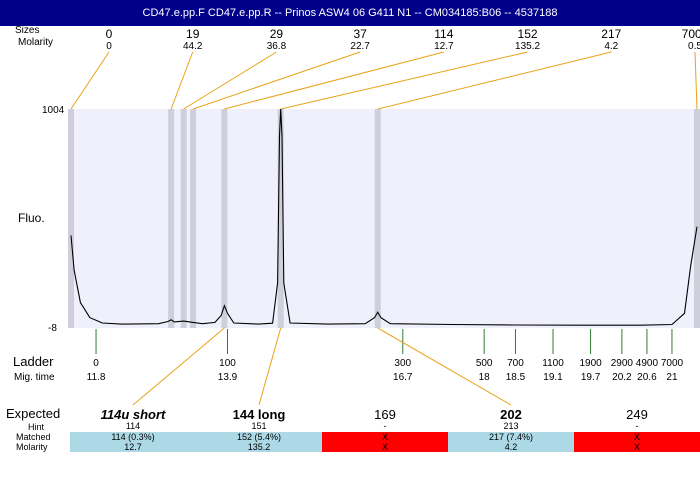 This screenshot has height=480, width=700. I want to click on ladder-mig-time-label: 11.8, so click(96, 377).